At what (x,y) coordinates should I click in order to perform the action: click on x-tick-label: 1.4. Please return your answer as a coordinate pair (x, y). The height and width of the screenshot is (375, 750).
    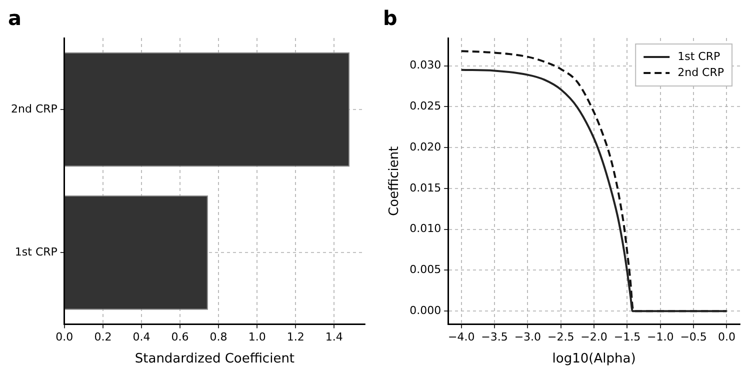
    Looking at the image, I should click on (334, 337).